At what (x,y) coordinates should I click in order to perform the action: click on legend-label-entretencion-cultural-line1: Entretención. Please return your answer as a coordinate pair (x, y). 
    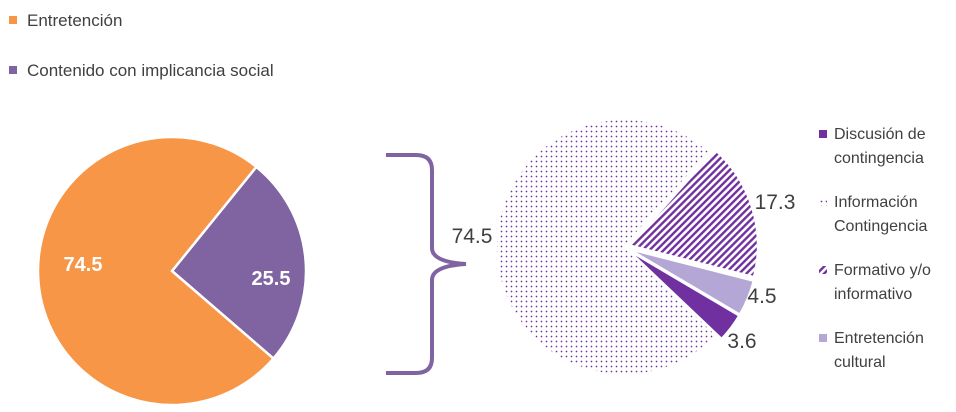
    Looking at the image, I should click on (879, 338).